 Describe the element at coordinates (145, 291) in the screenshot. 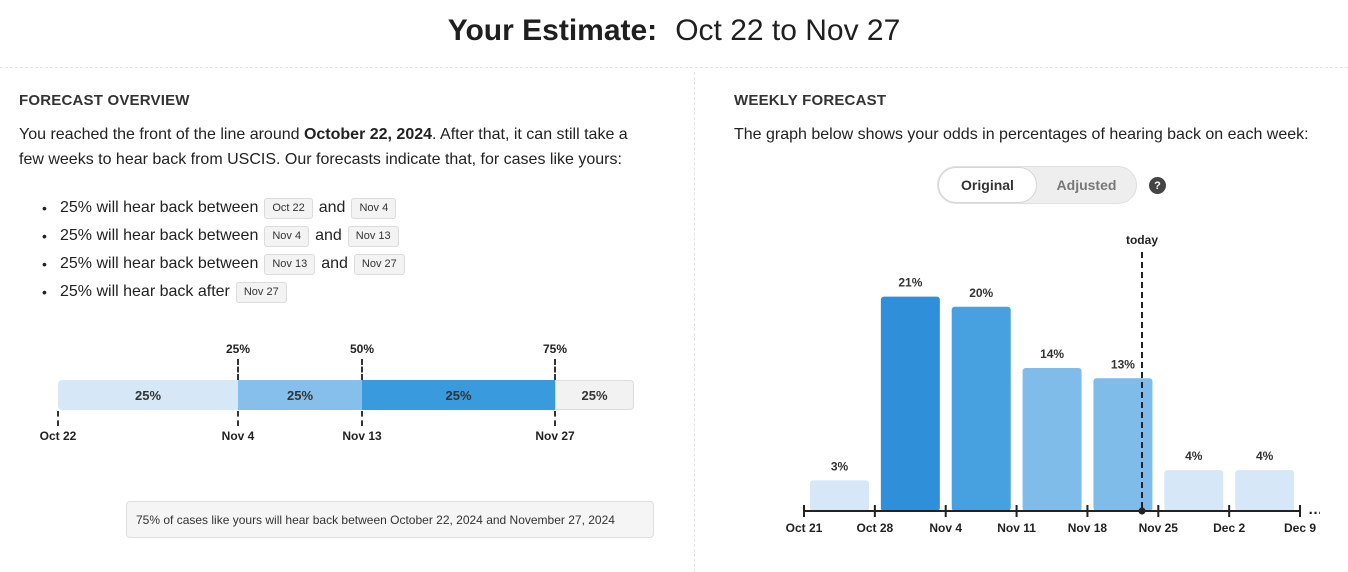

I see `range-text: 25% will hear back after` at that location.